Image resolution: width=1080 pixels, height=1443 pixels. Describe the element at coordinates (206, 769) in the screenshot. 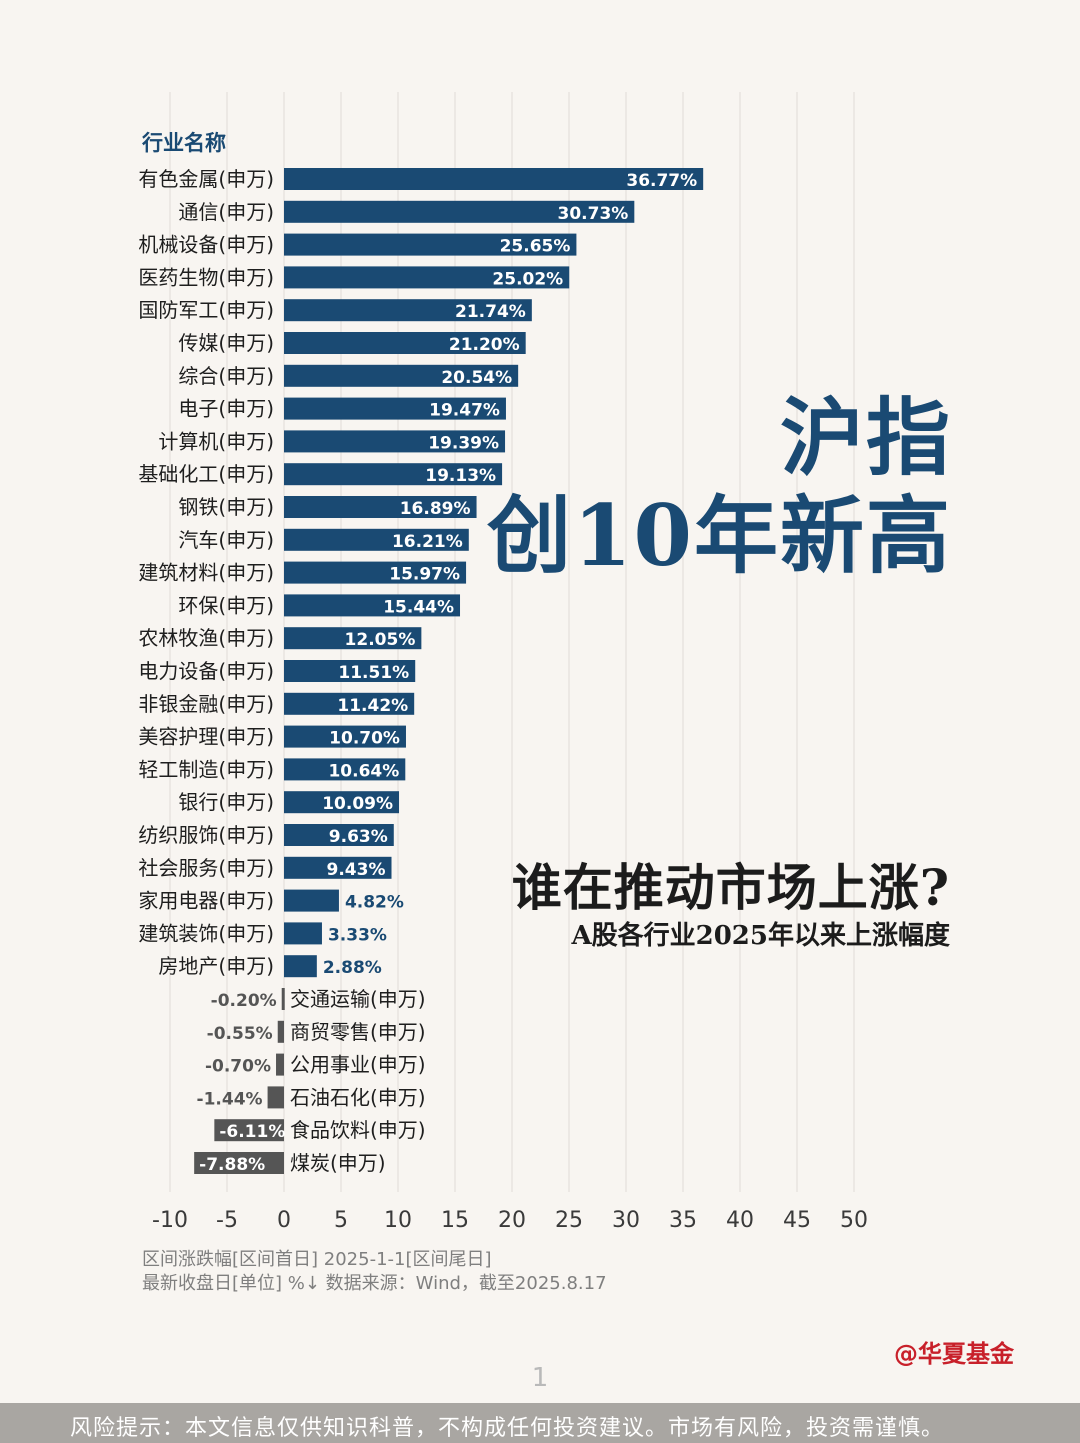

I see `category-label: 轻工制造(申万)` at that location.